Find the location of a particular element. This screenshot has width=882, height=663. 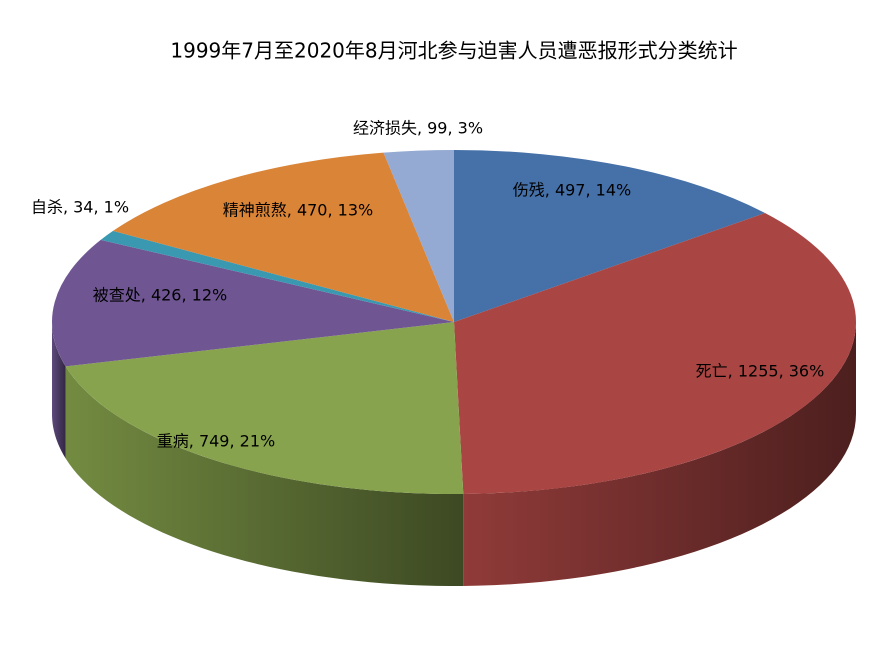

data-label: 精神煎熬, 470, 13% is located at coordinates (298, 210).